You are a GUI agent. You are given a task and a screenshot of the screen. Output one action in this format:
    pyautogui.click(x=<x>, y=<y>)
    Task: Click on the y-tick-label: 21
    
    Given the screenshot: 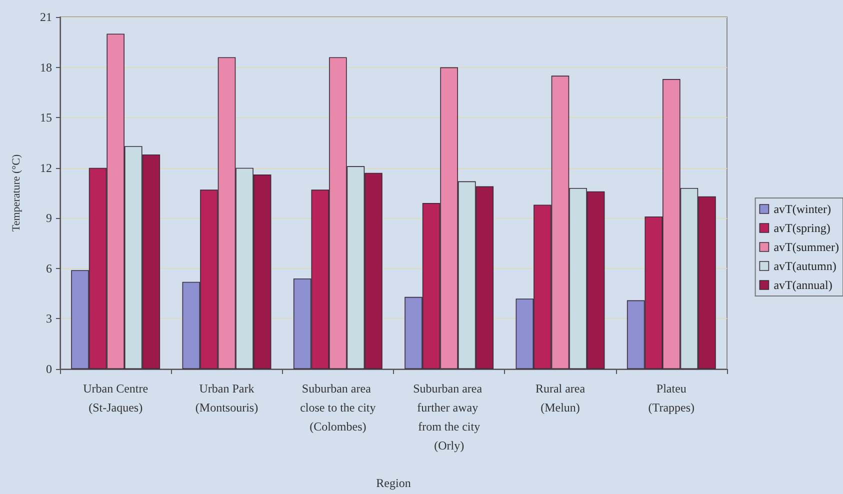 What is the action you would take?
    pyautogui.click(x=46, y=17)
    